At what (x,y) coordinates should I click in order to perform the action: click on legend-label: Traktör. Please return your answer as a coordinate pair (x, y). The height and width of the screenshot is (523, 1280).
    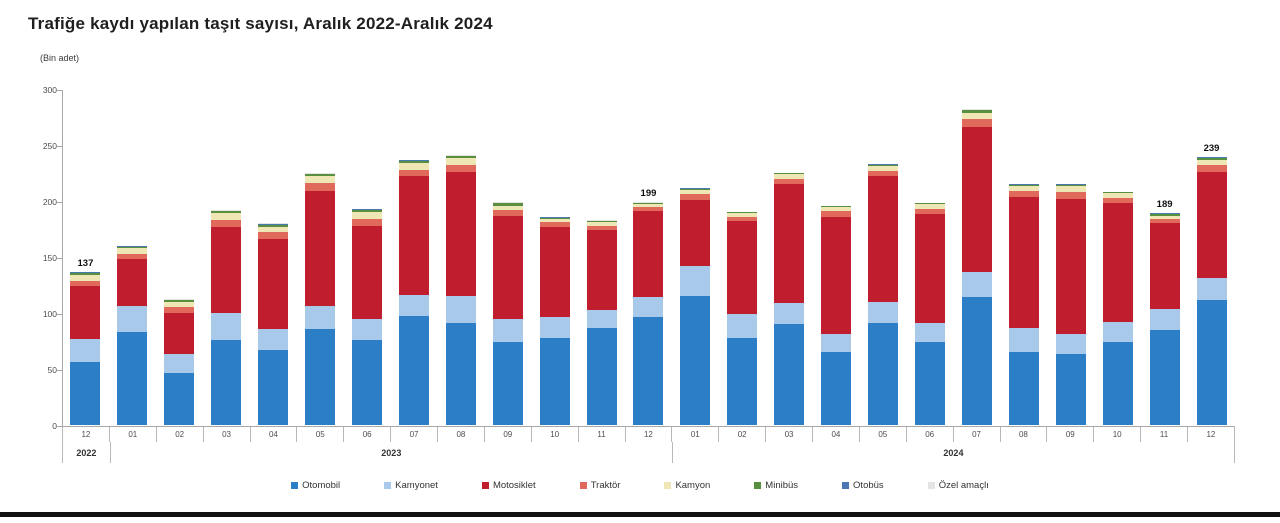
    Looking at the image, I should click on (605, 485).